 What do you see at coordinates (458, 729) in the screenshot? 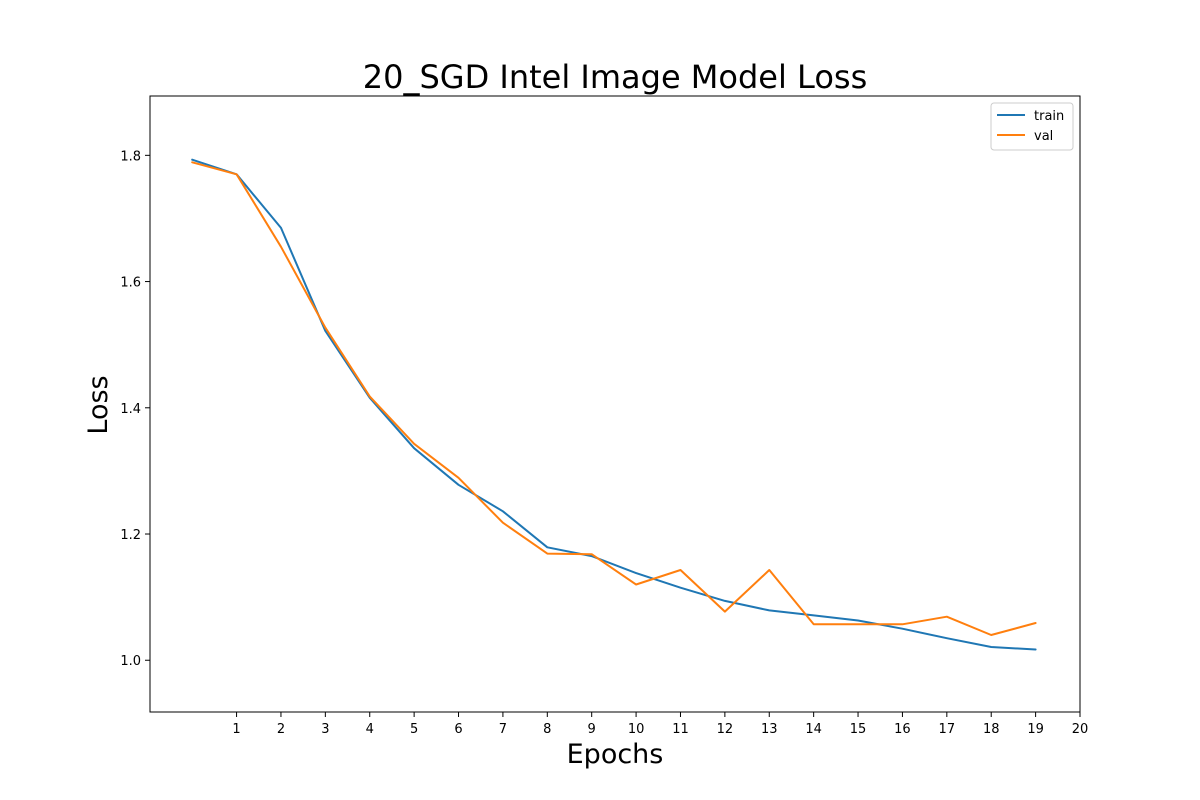
I see `x-tick-label: 6` at bounding box center [458, 729].